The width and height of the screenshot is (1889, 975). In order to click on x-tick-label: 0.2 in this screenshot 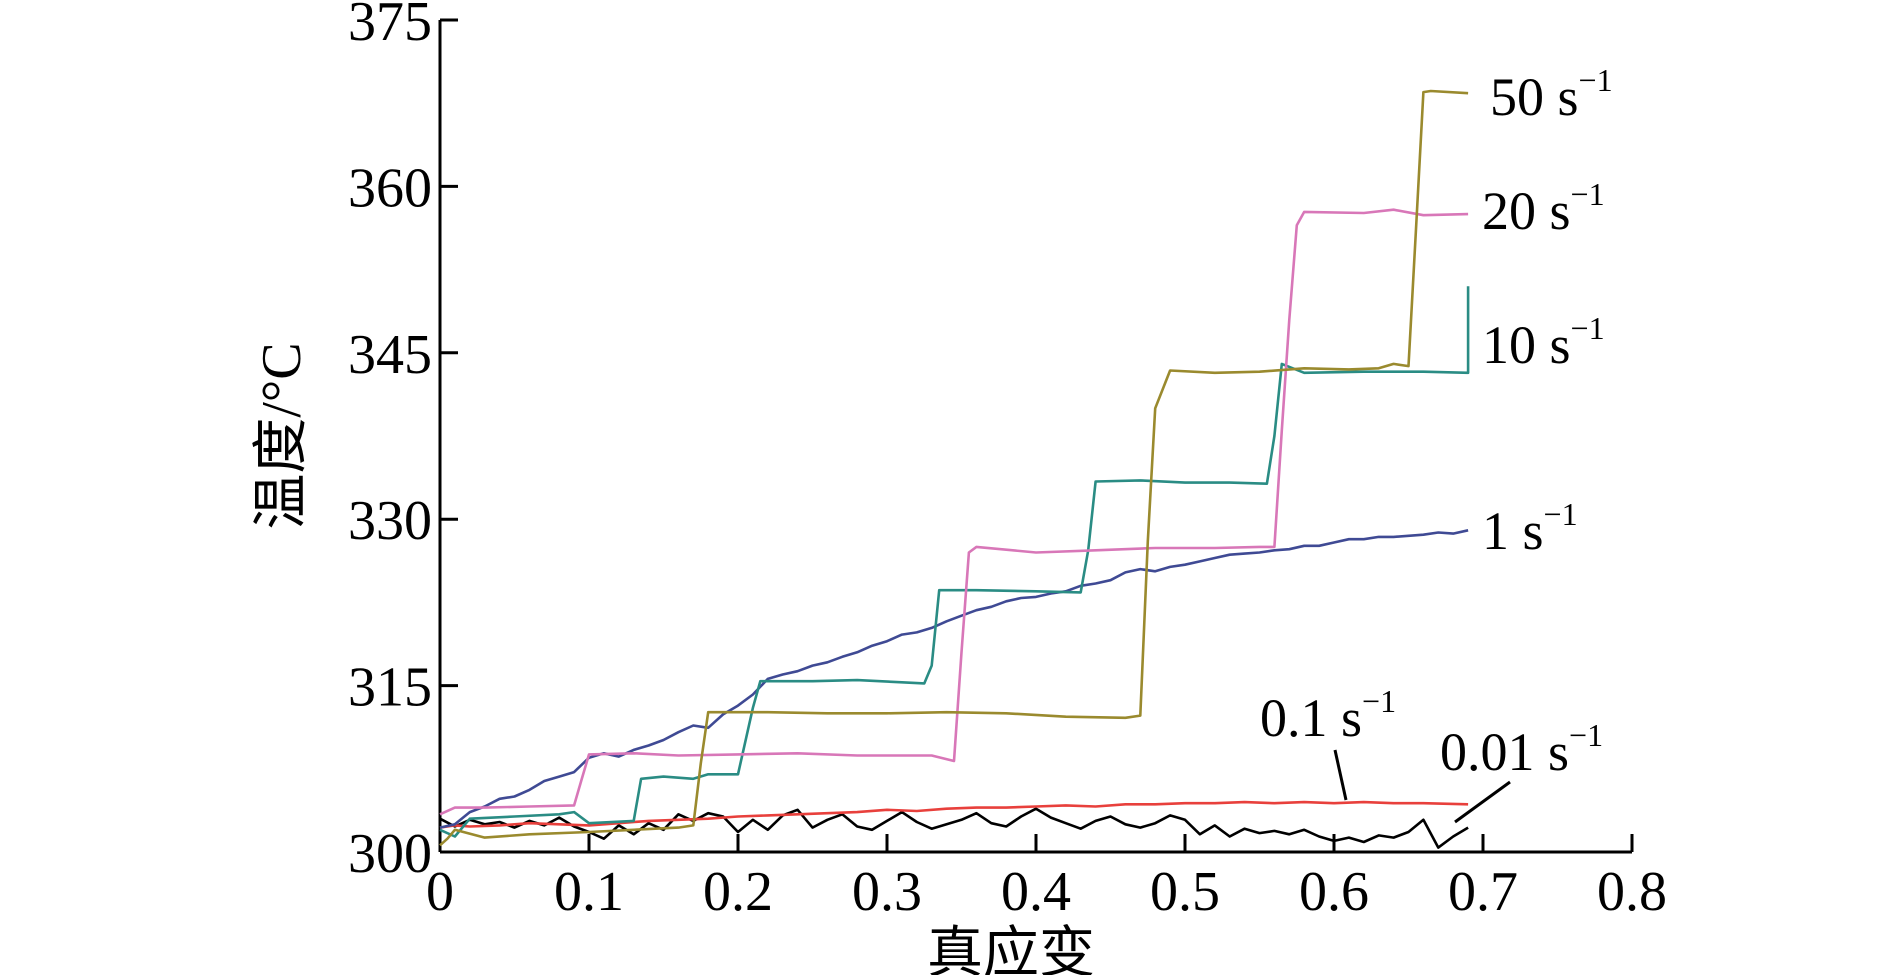, I will do `click(738, 892)`.